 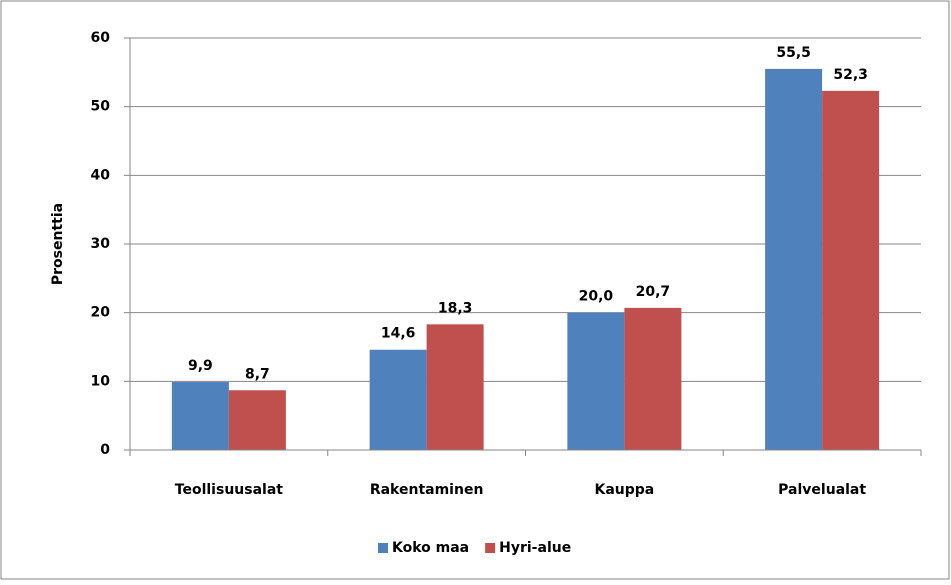 What do you see at coordinates (105, 450) in the screenshot?
I see `y-tick-label: 0` at bounding box center [105, 450].